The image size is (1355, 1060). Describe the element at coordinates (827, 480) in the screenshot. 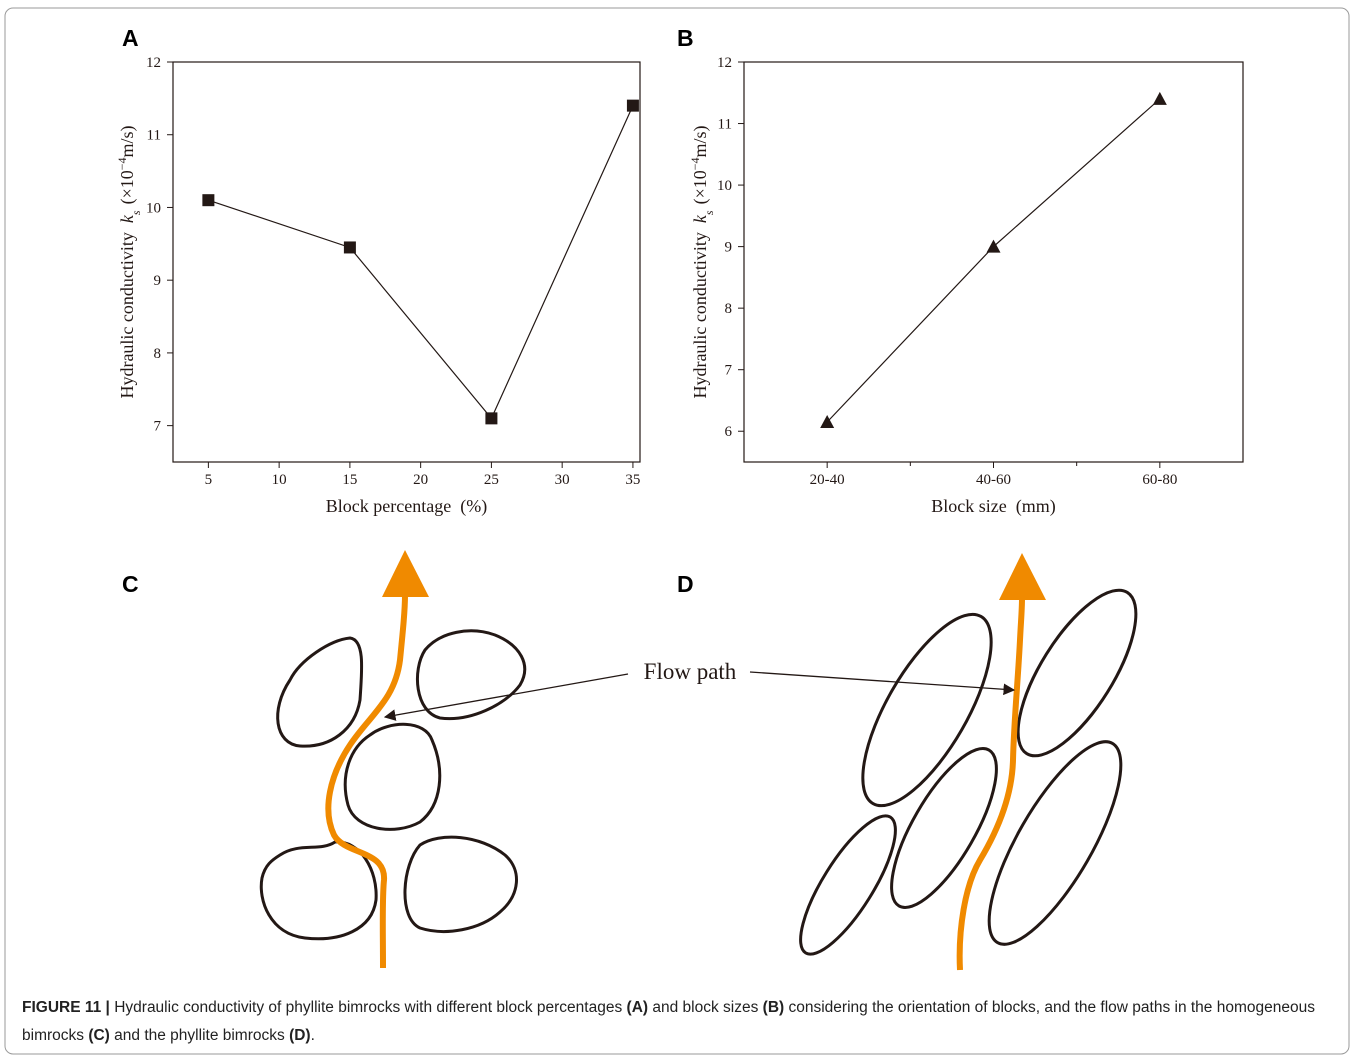

I see `x-tick-label: 20-40` at that location.